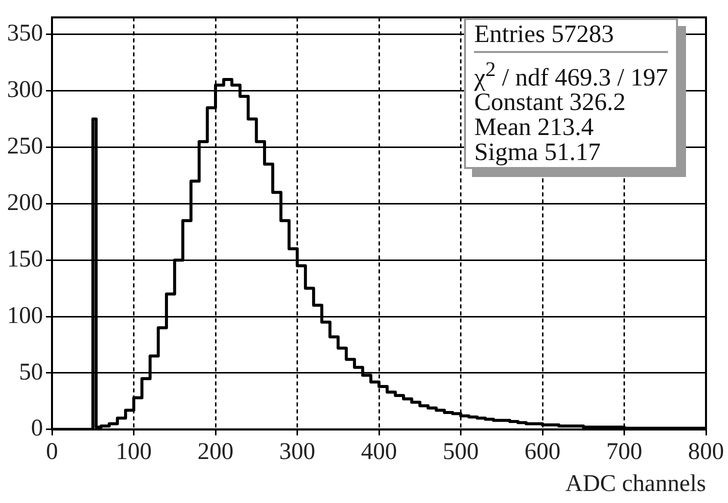 This screenshot has height=503, width=728. What do you see at coordinates (25, 259) in the screenshot?
I see `y-tick-label: 150` at bounding box center [25, 259].